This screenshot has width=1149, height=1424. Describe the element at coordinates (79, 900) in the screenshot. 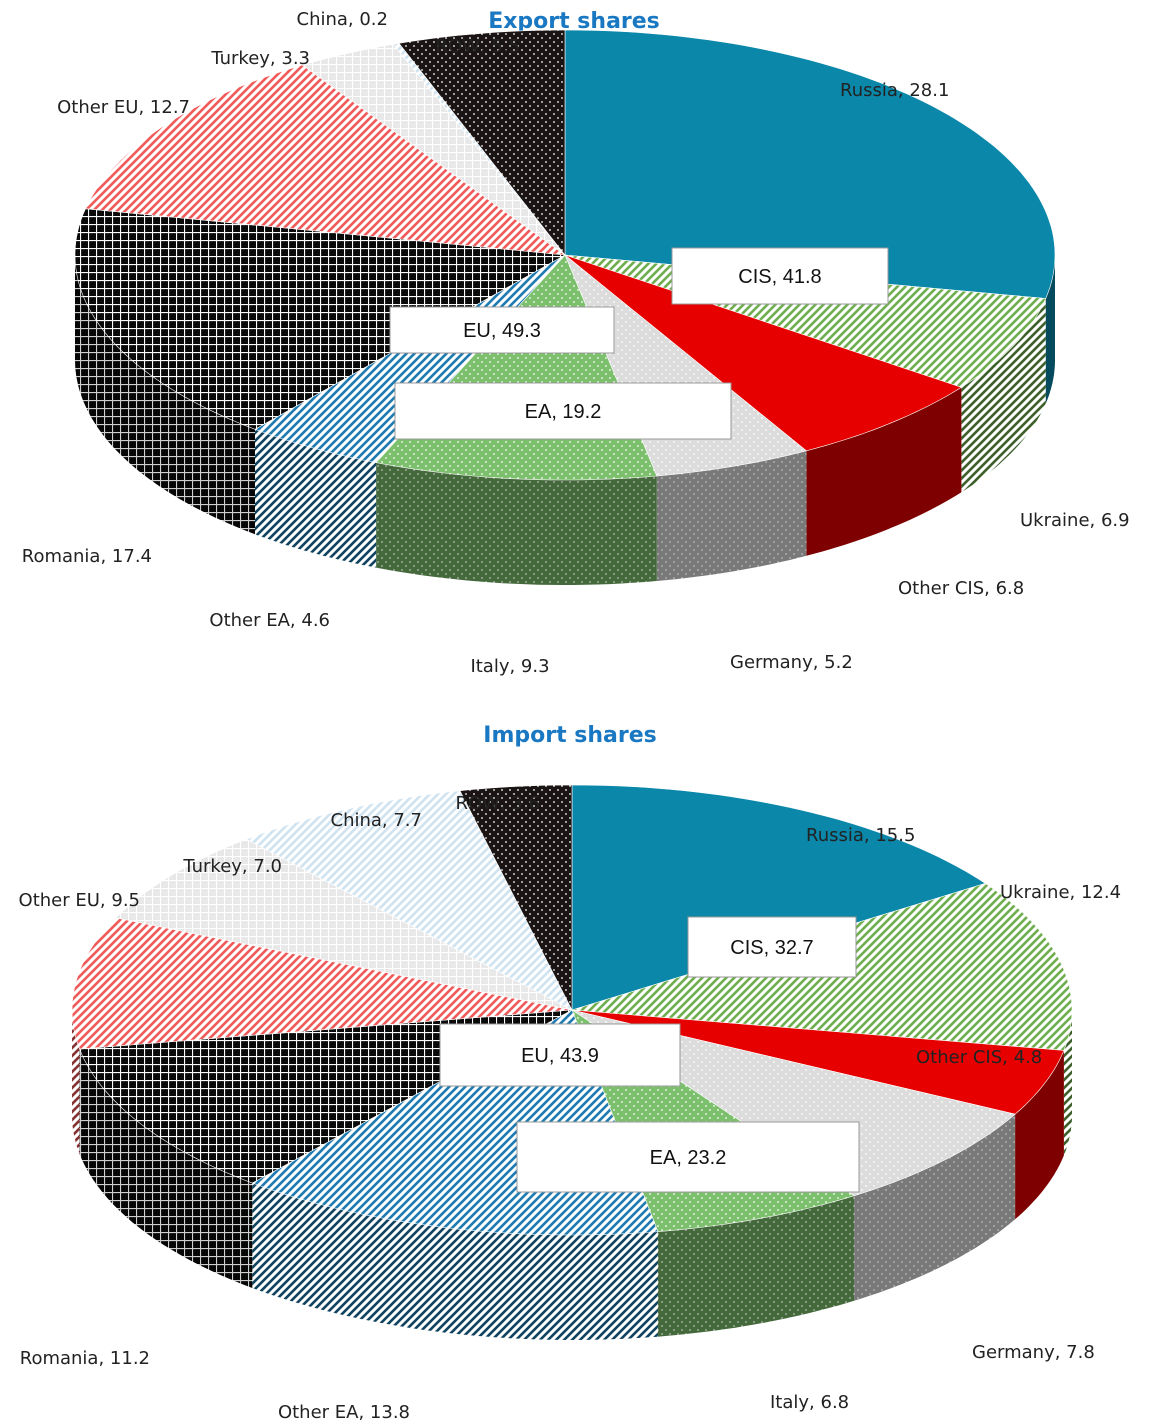

I see `slice-label-other-eu: Other EU, 9.5` at that location.